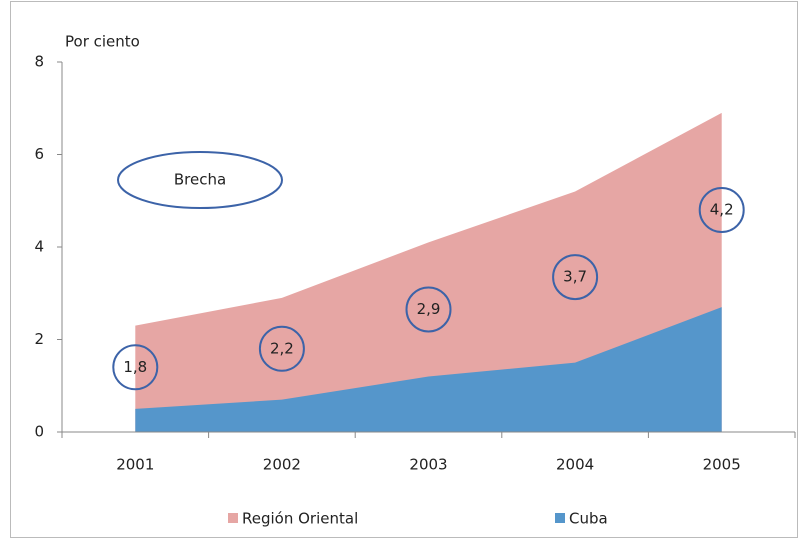  I want to click on gap-label: 2,2, so click(282, 348).